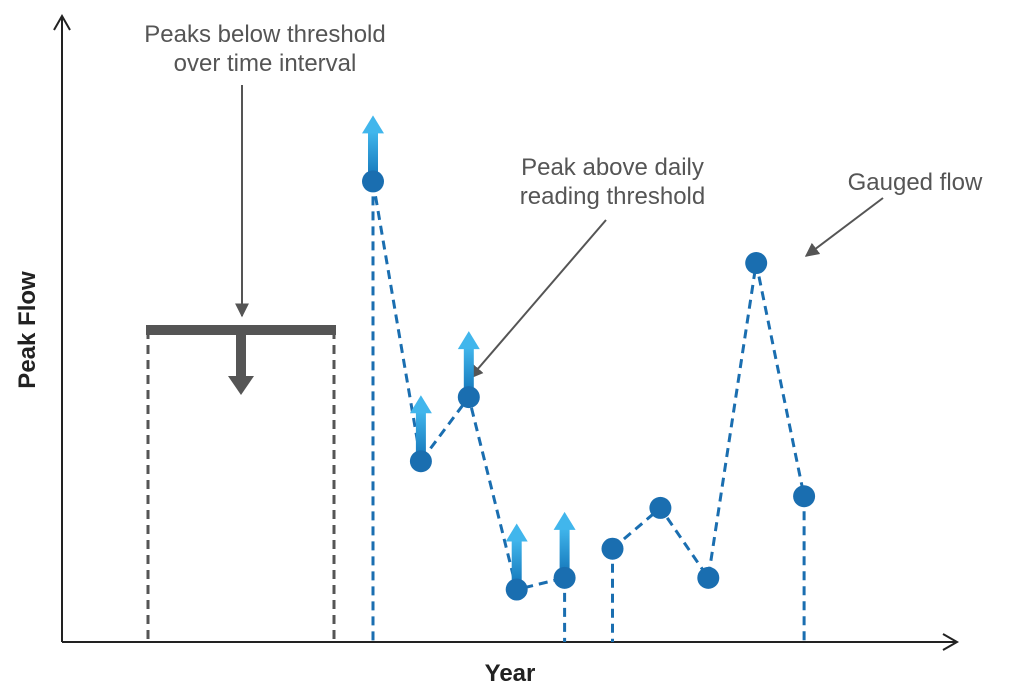 The image size is (1009, 699). I want to click on series-line, so click(708, 422).